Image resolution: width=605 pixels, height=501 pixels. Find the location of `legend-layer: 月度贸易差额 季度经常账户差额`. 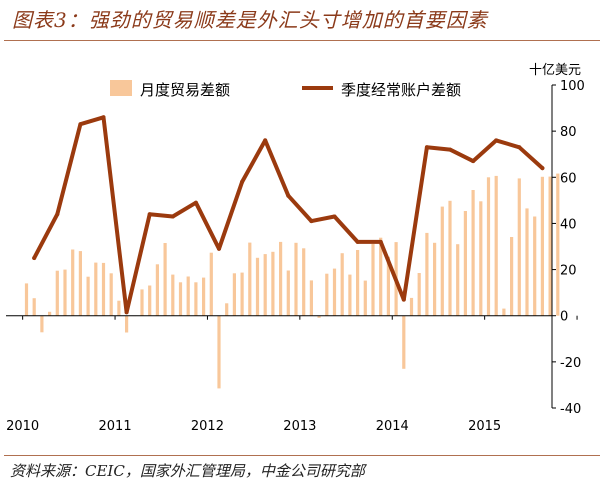

legend-layer: 月度贸易差额 季度经常账户差额 is located at coordinates (285, 89).